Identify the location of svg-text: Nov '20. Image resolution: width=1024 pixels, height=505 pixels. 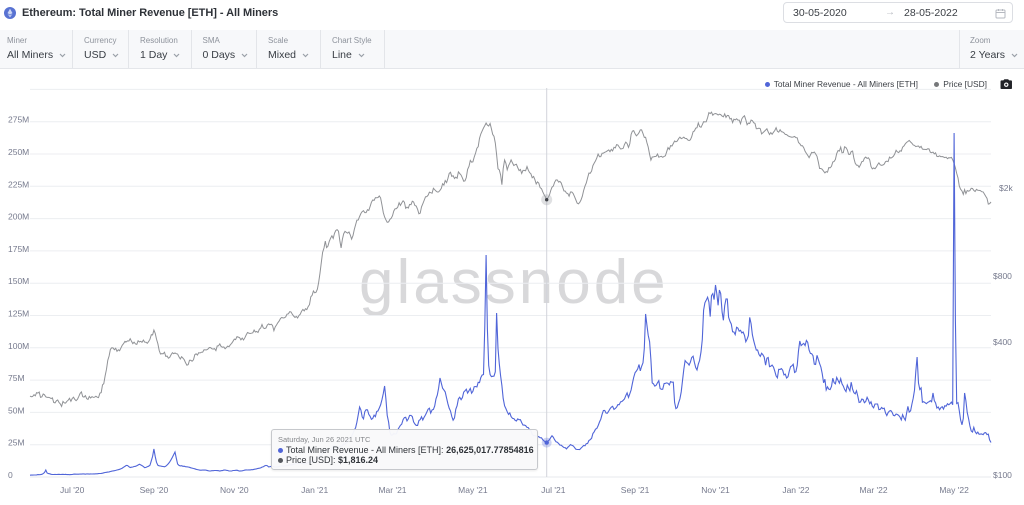
(234, 490).